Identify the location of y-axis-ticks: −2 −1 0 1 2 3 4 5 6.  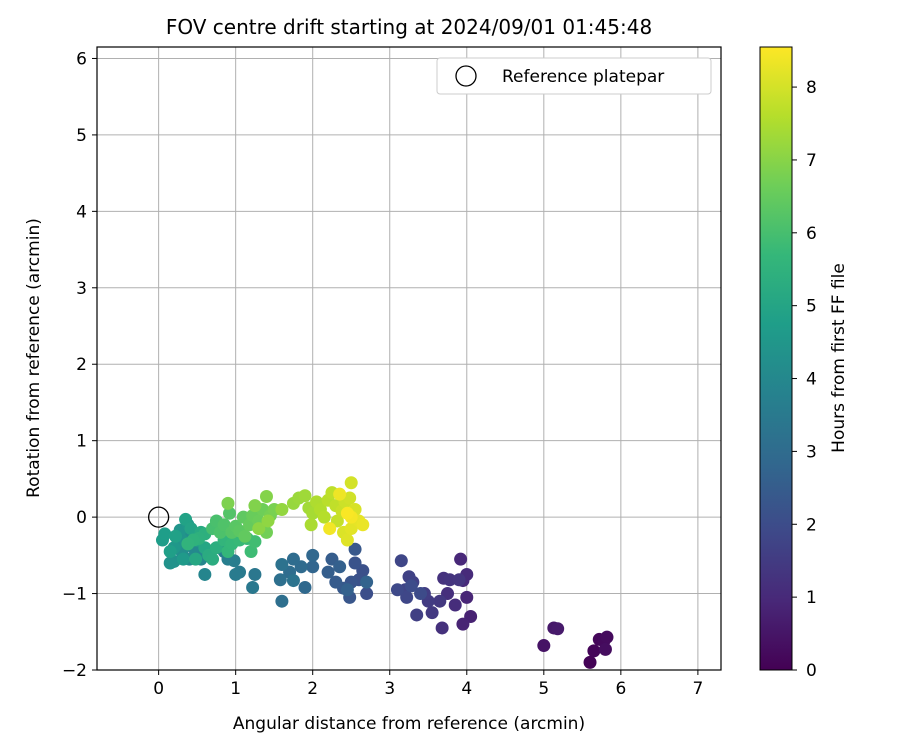
(79, 365).